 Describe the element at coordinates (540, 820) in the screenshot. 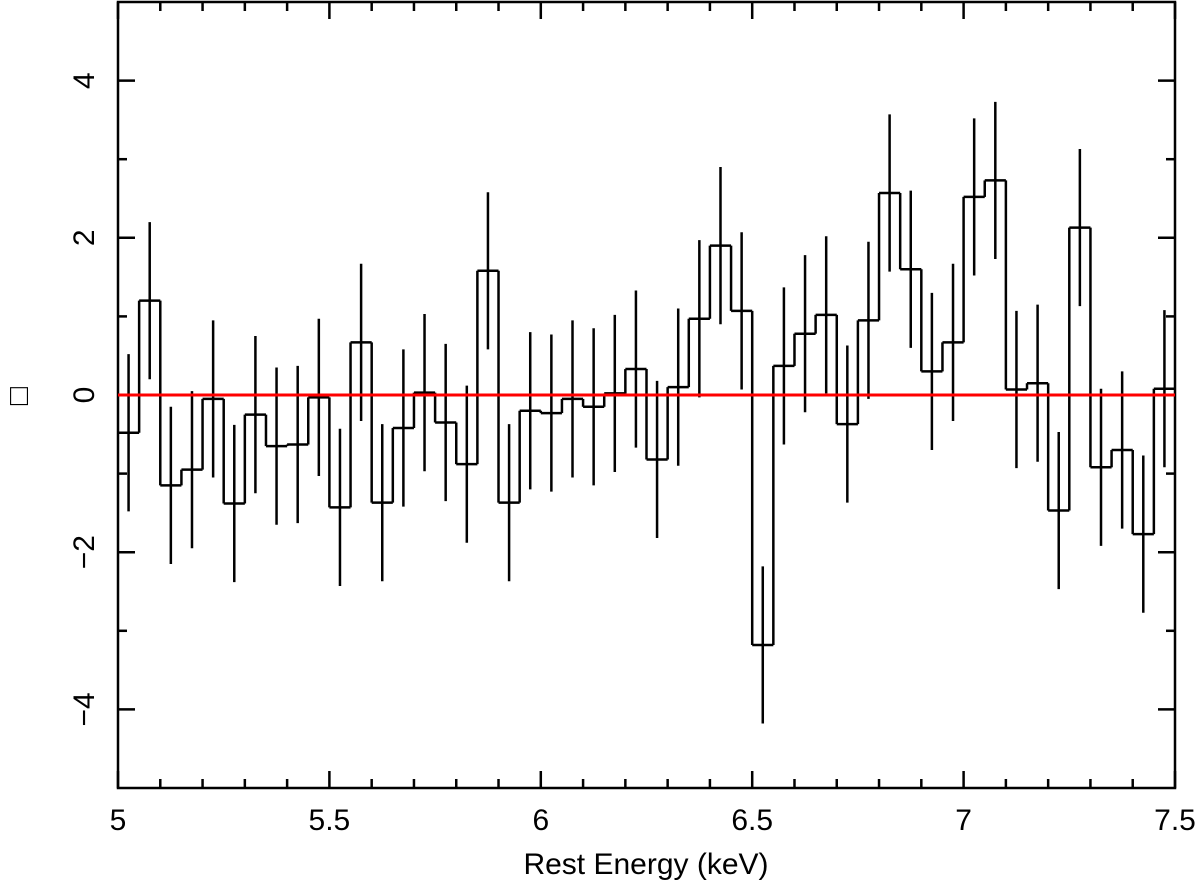

I see `x-tick-label: 6` at that location.